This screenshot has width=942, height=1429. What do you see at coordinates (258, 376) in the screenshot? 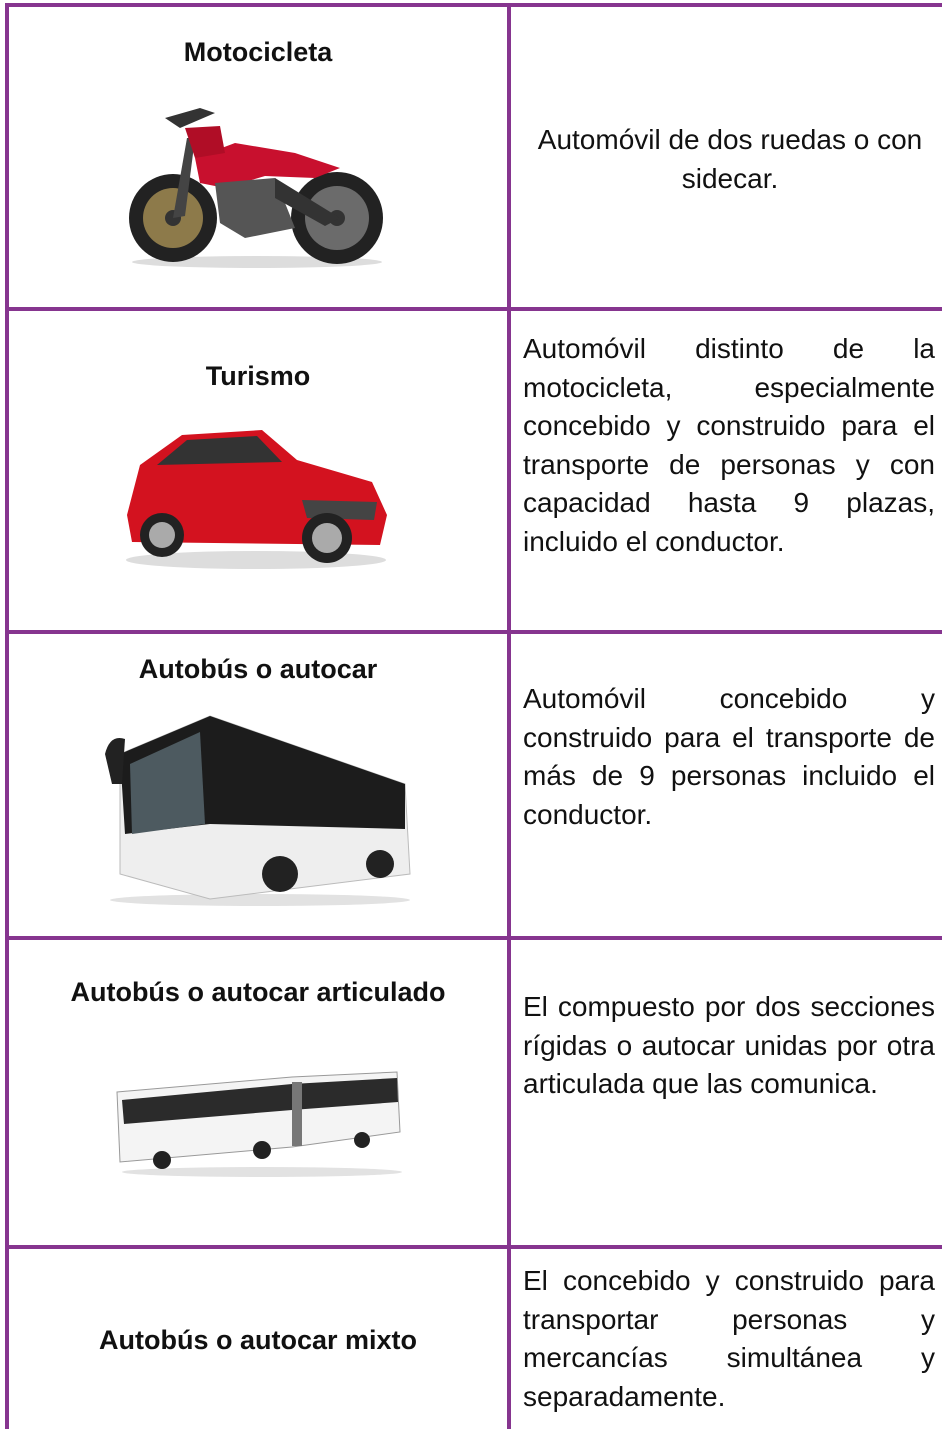
I see `vehicle-title: Turismo` at bounding box center [258, 376].